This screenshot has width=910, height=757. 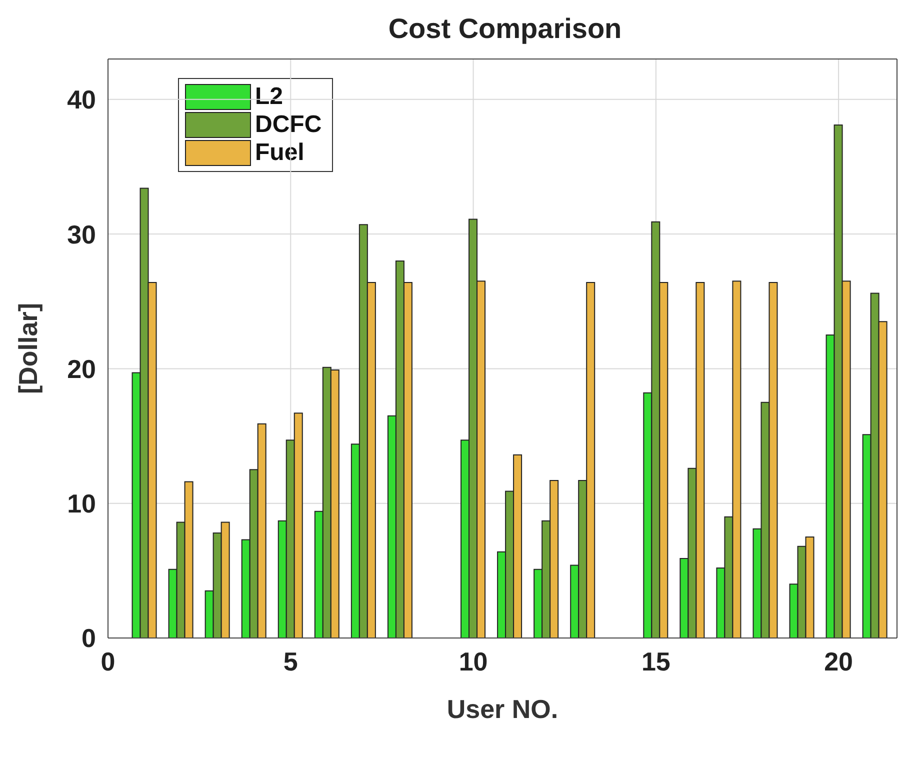 I want to click on legend-label: Fuel, so click(x=279, y=153).